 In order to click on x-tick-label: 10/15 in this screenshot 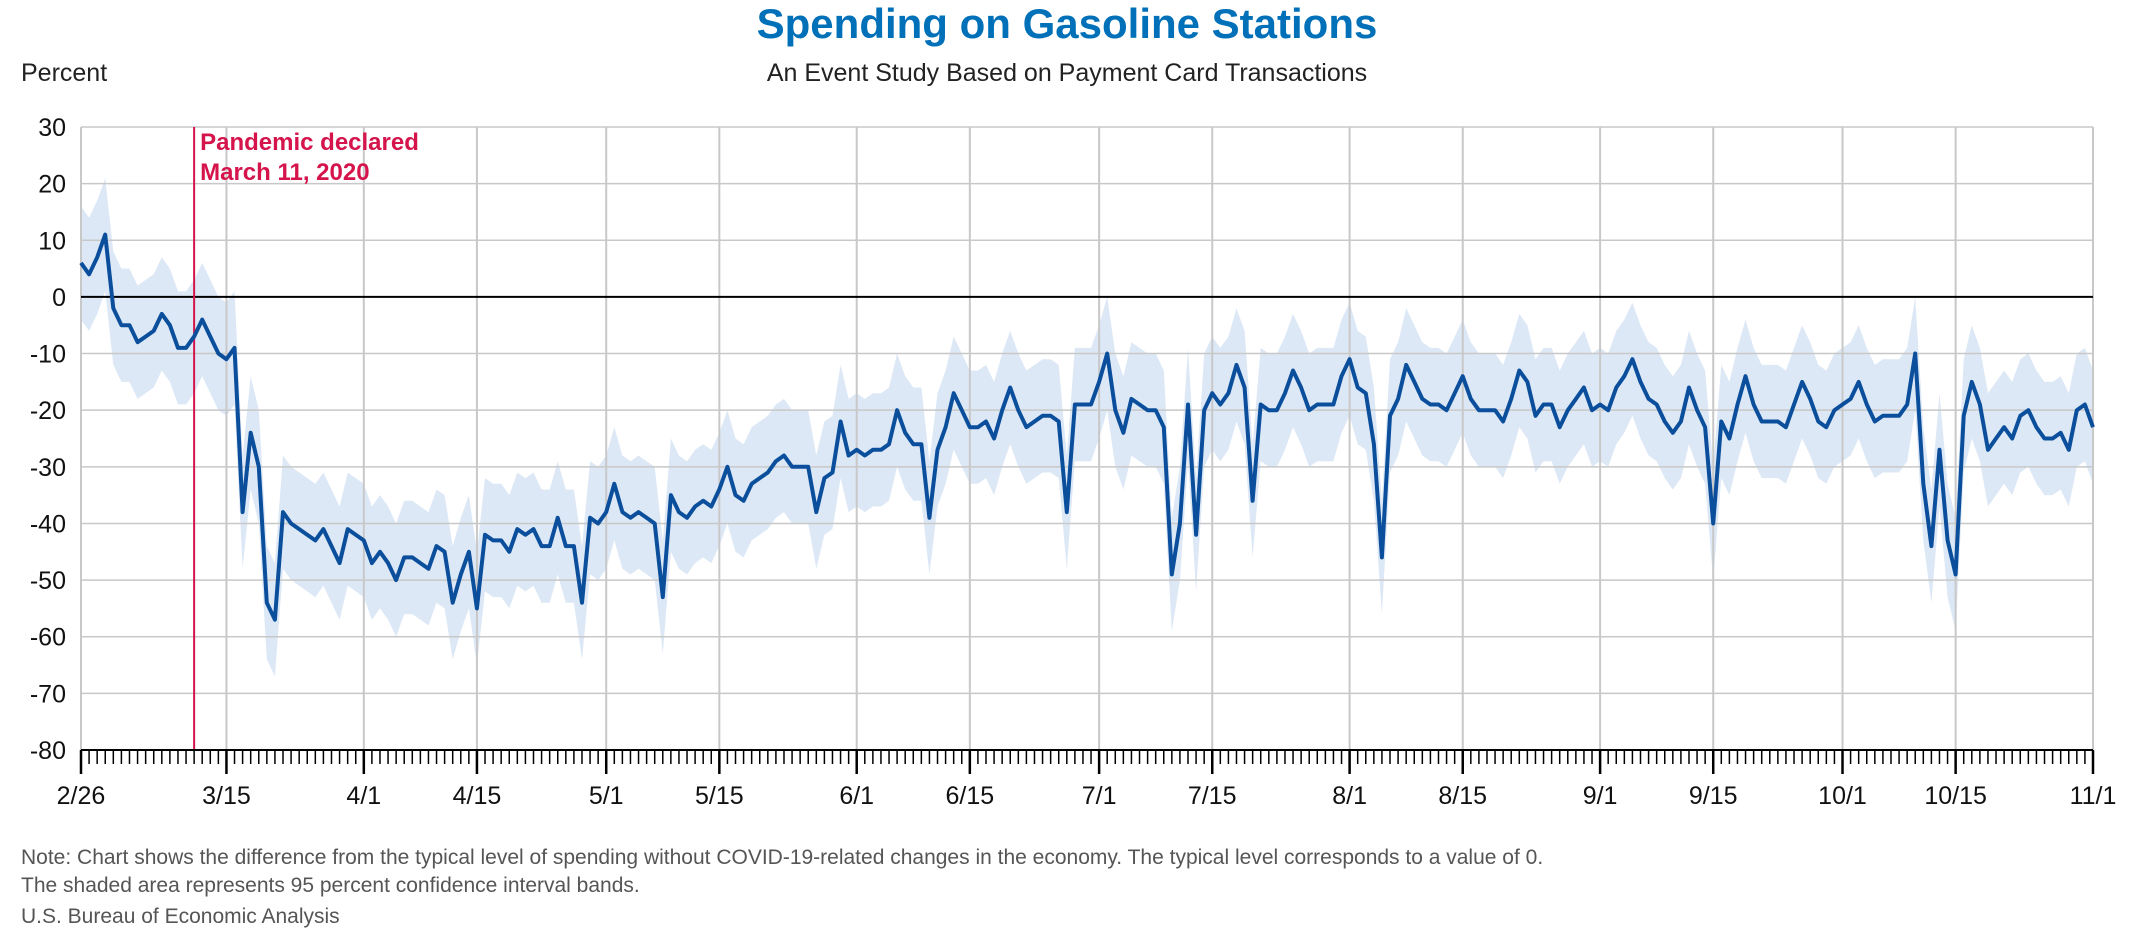, I will do `click(1955, 796)`.